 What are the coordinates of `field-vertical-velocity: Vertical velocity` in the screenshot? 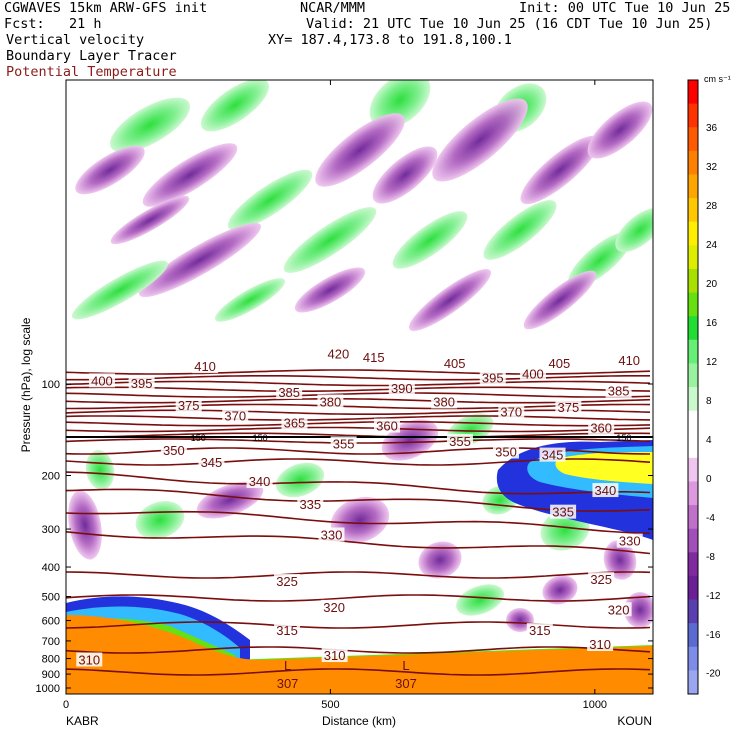 It's located at (75, 40).